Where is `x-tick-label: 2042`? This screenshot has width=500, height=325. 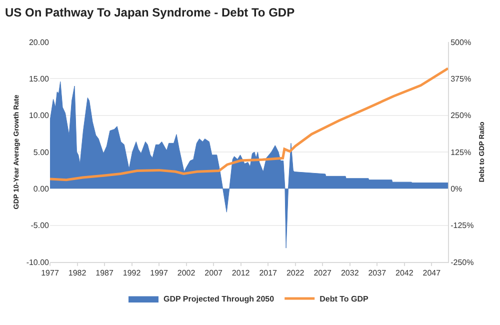
x-tick-label: 2042 is located at coordinates (404, 273).